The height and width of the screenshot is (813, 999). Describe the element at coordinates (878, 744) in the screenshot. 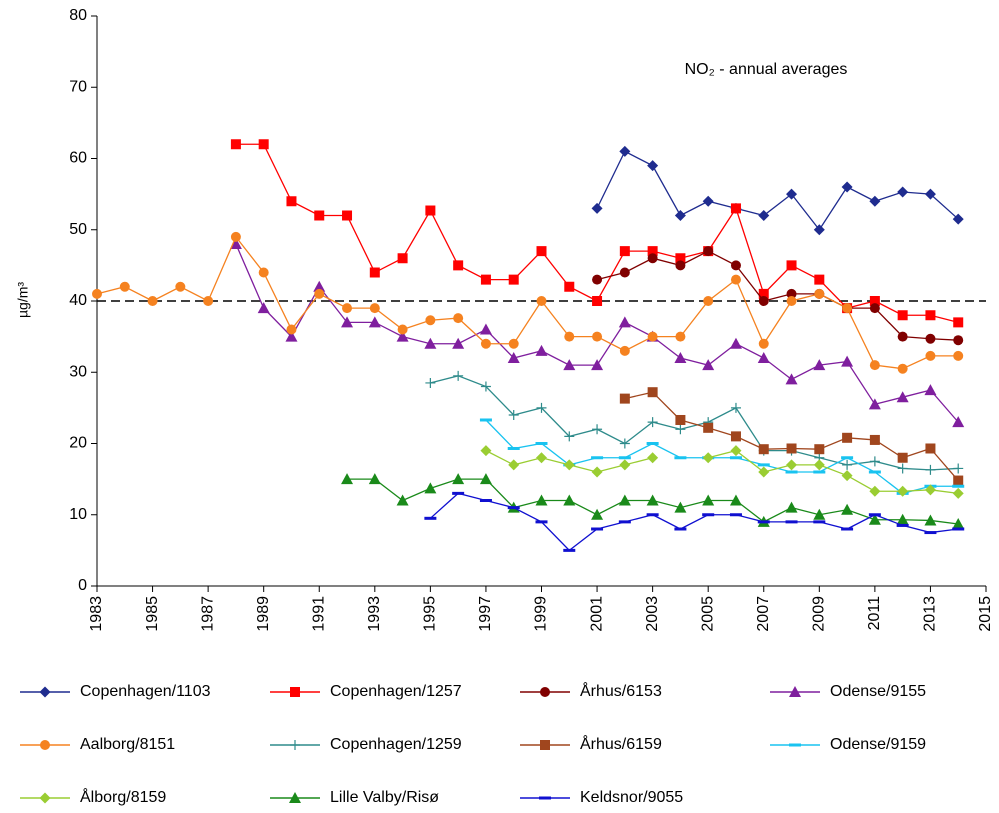

I see `legend-label: Odense/9159` at that location.